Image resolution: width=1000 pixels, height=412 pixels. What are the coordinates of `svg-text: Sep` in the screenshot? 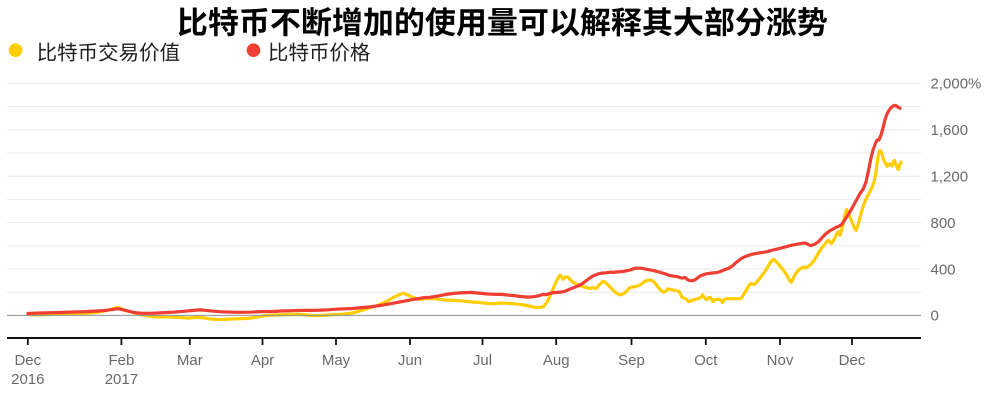 It's located at (631, 360).